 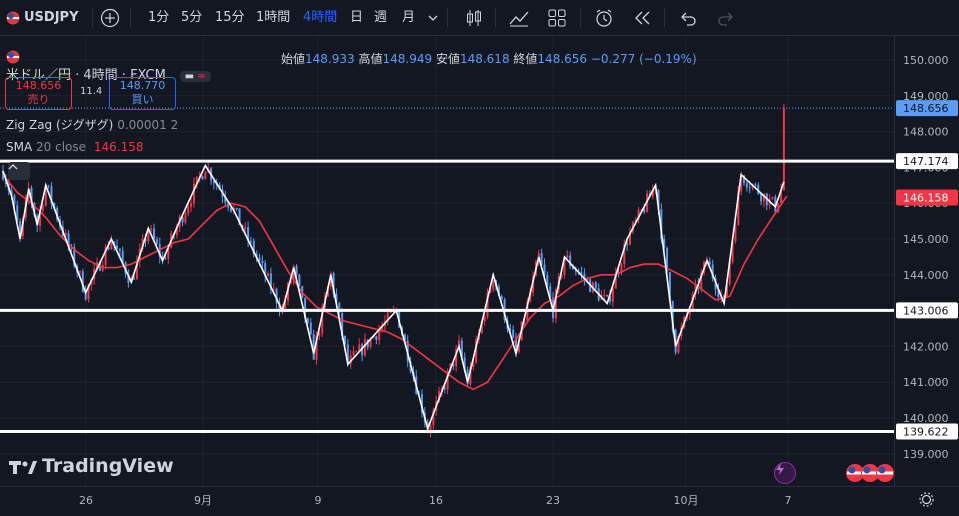 What do you see at coordinates (38, 93) in the screenshot?
I see `sell-button: 148.656 売り` at bounding box center [38, 93].